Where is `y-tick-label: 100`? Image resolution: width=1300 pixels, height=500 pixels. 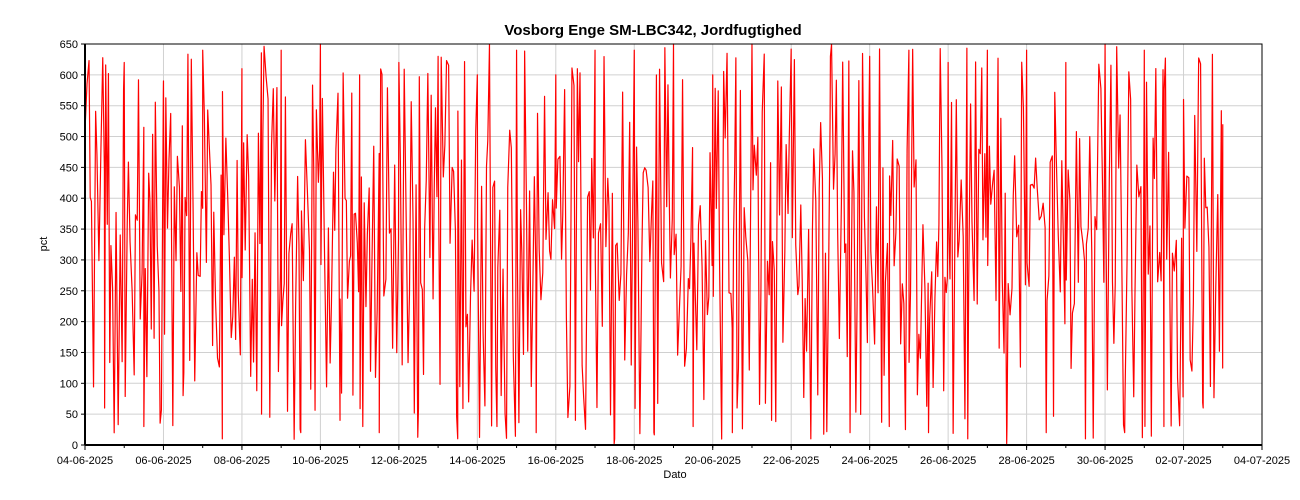 y-tick-label: 100 is located at coordinates (69, 384).